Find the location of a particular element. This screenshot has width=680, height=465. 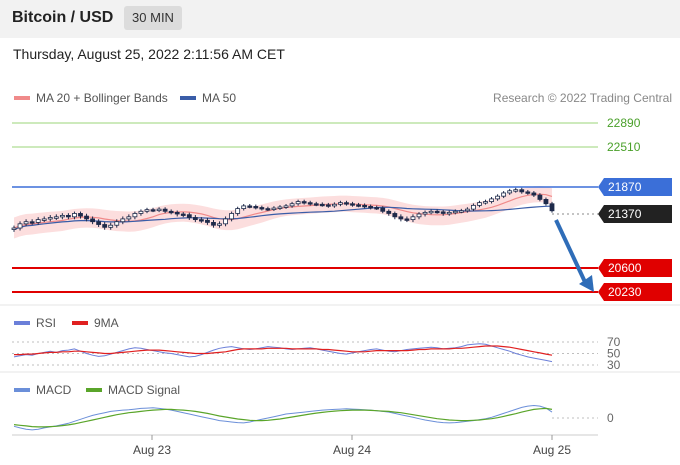

level-label-22510: 22510 is located at coordinates (624, 147).